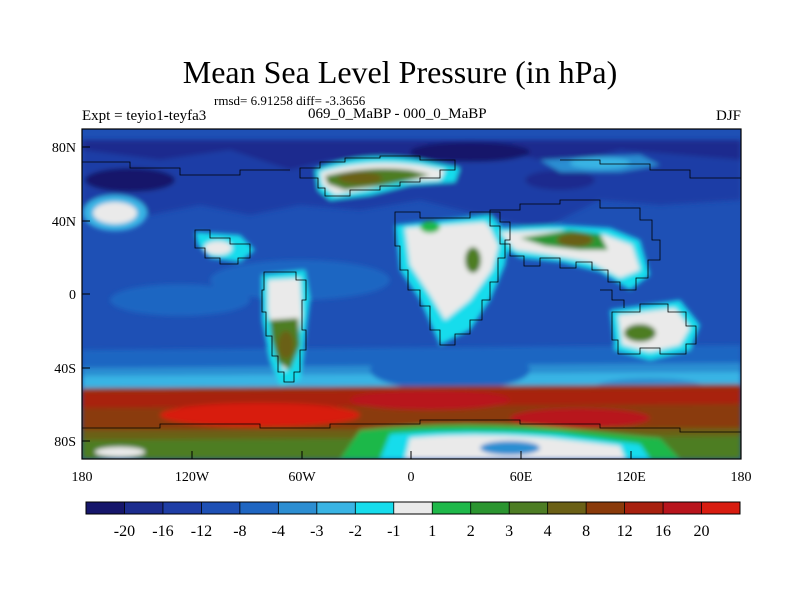 This screenshot has width=800, height=600. Describe the element at coordinates (400, 72) in the screenshot. I see `chart-title: Mean Sea Level Pressure (in hPa)` at that location.